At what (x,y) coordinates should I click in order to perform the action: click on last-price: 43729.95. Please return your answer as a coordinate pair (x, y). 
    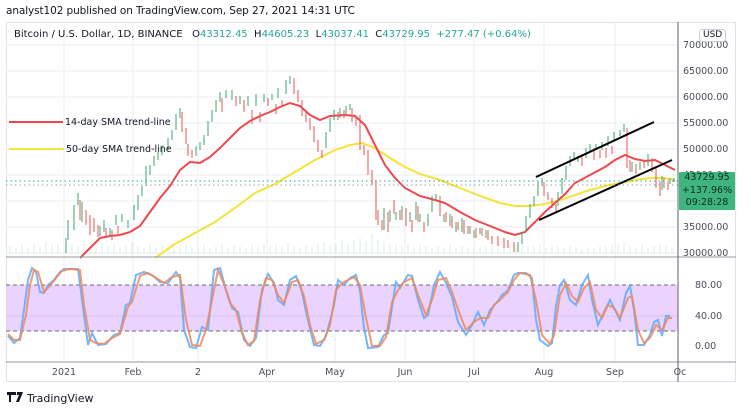
    Looking at the image, I should click on (707, 177).